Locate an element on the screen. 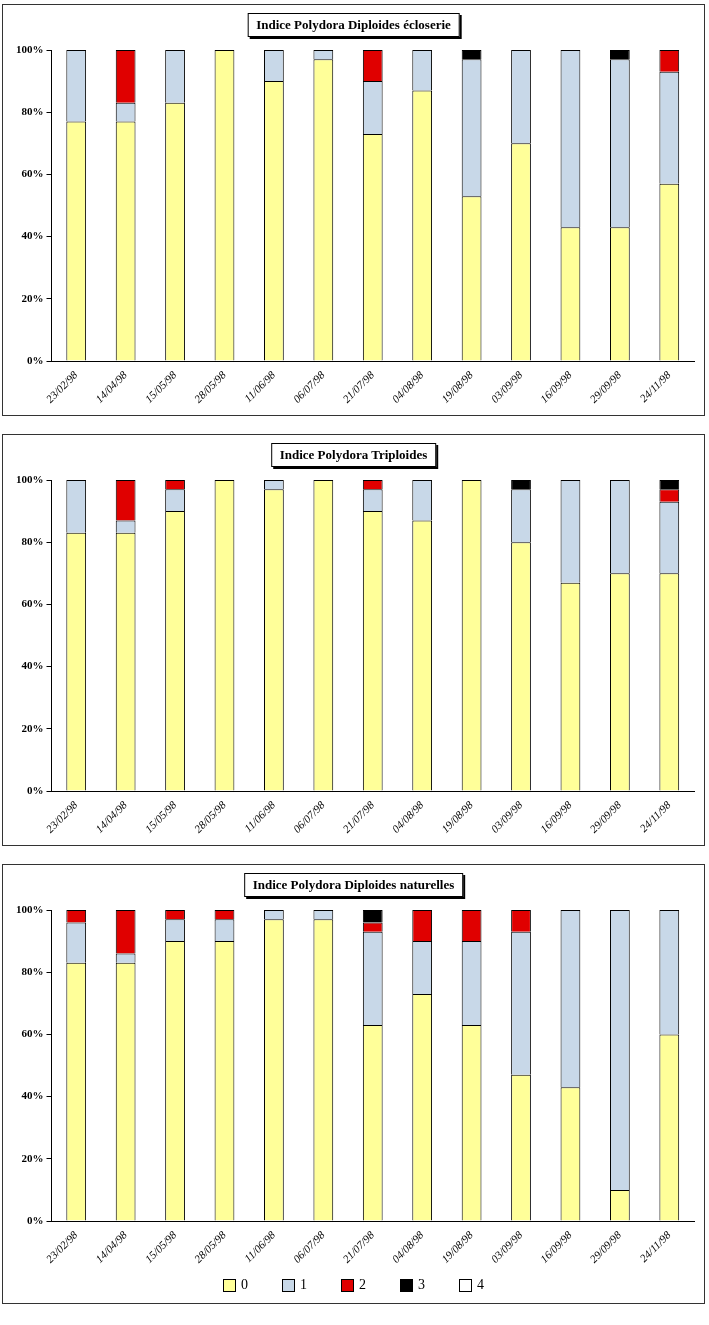  legend-label: 1 is located at coordinates (303, 1285).